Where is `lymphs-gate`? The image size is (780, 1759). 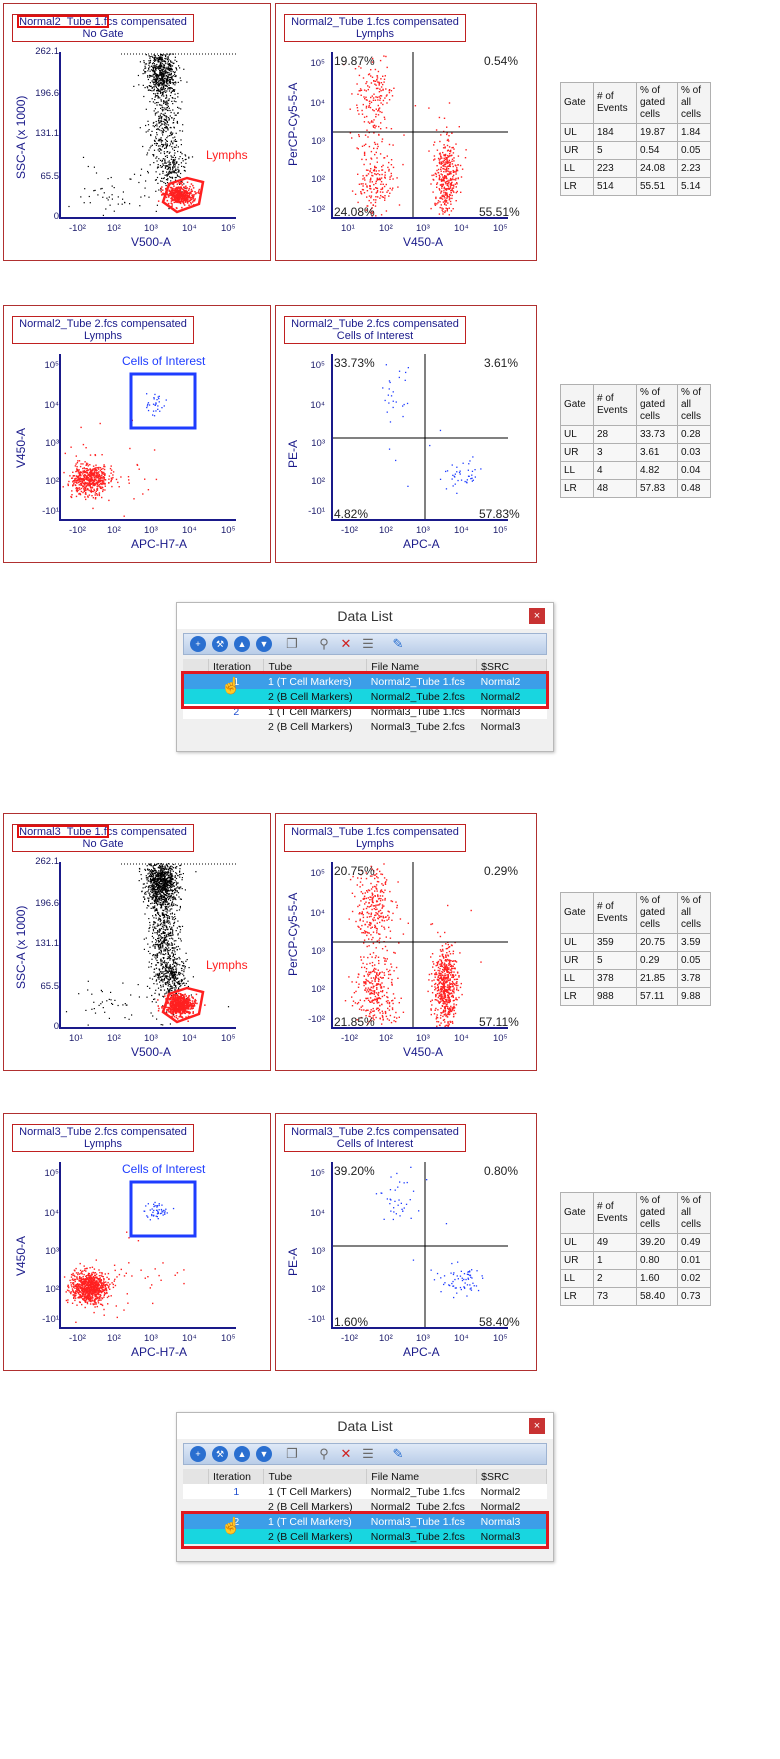
lymphs-gate is located at coordinates (183, 195).